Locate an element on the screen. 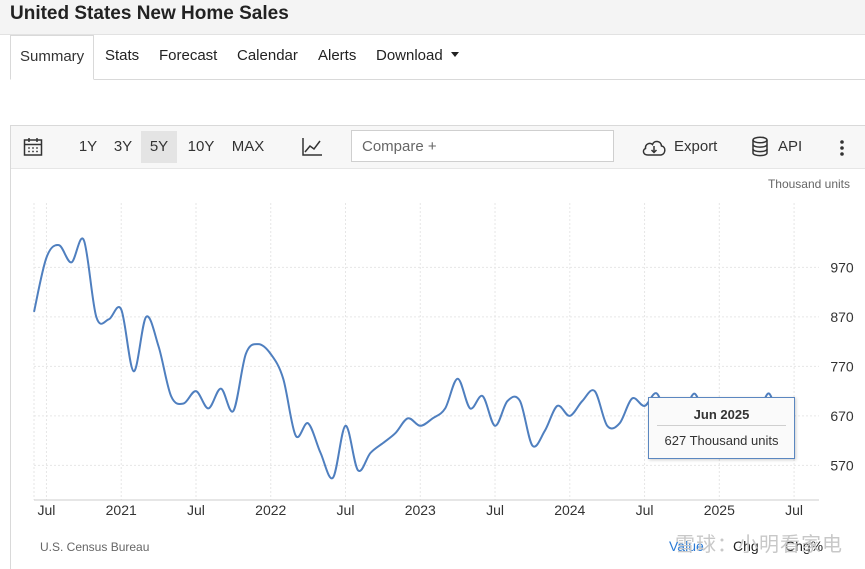 The height and width of the screenshot is (569, 865). x-tick-label: 2024 is located at coordinates (569, 510).